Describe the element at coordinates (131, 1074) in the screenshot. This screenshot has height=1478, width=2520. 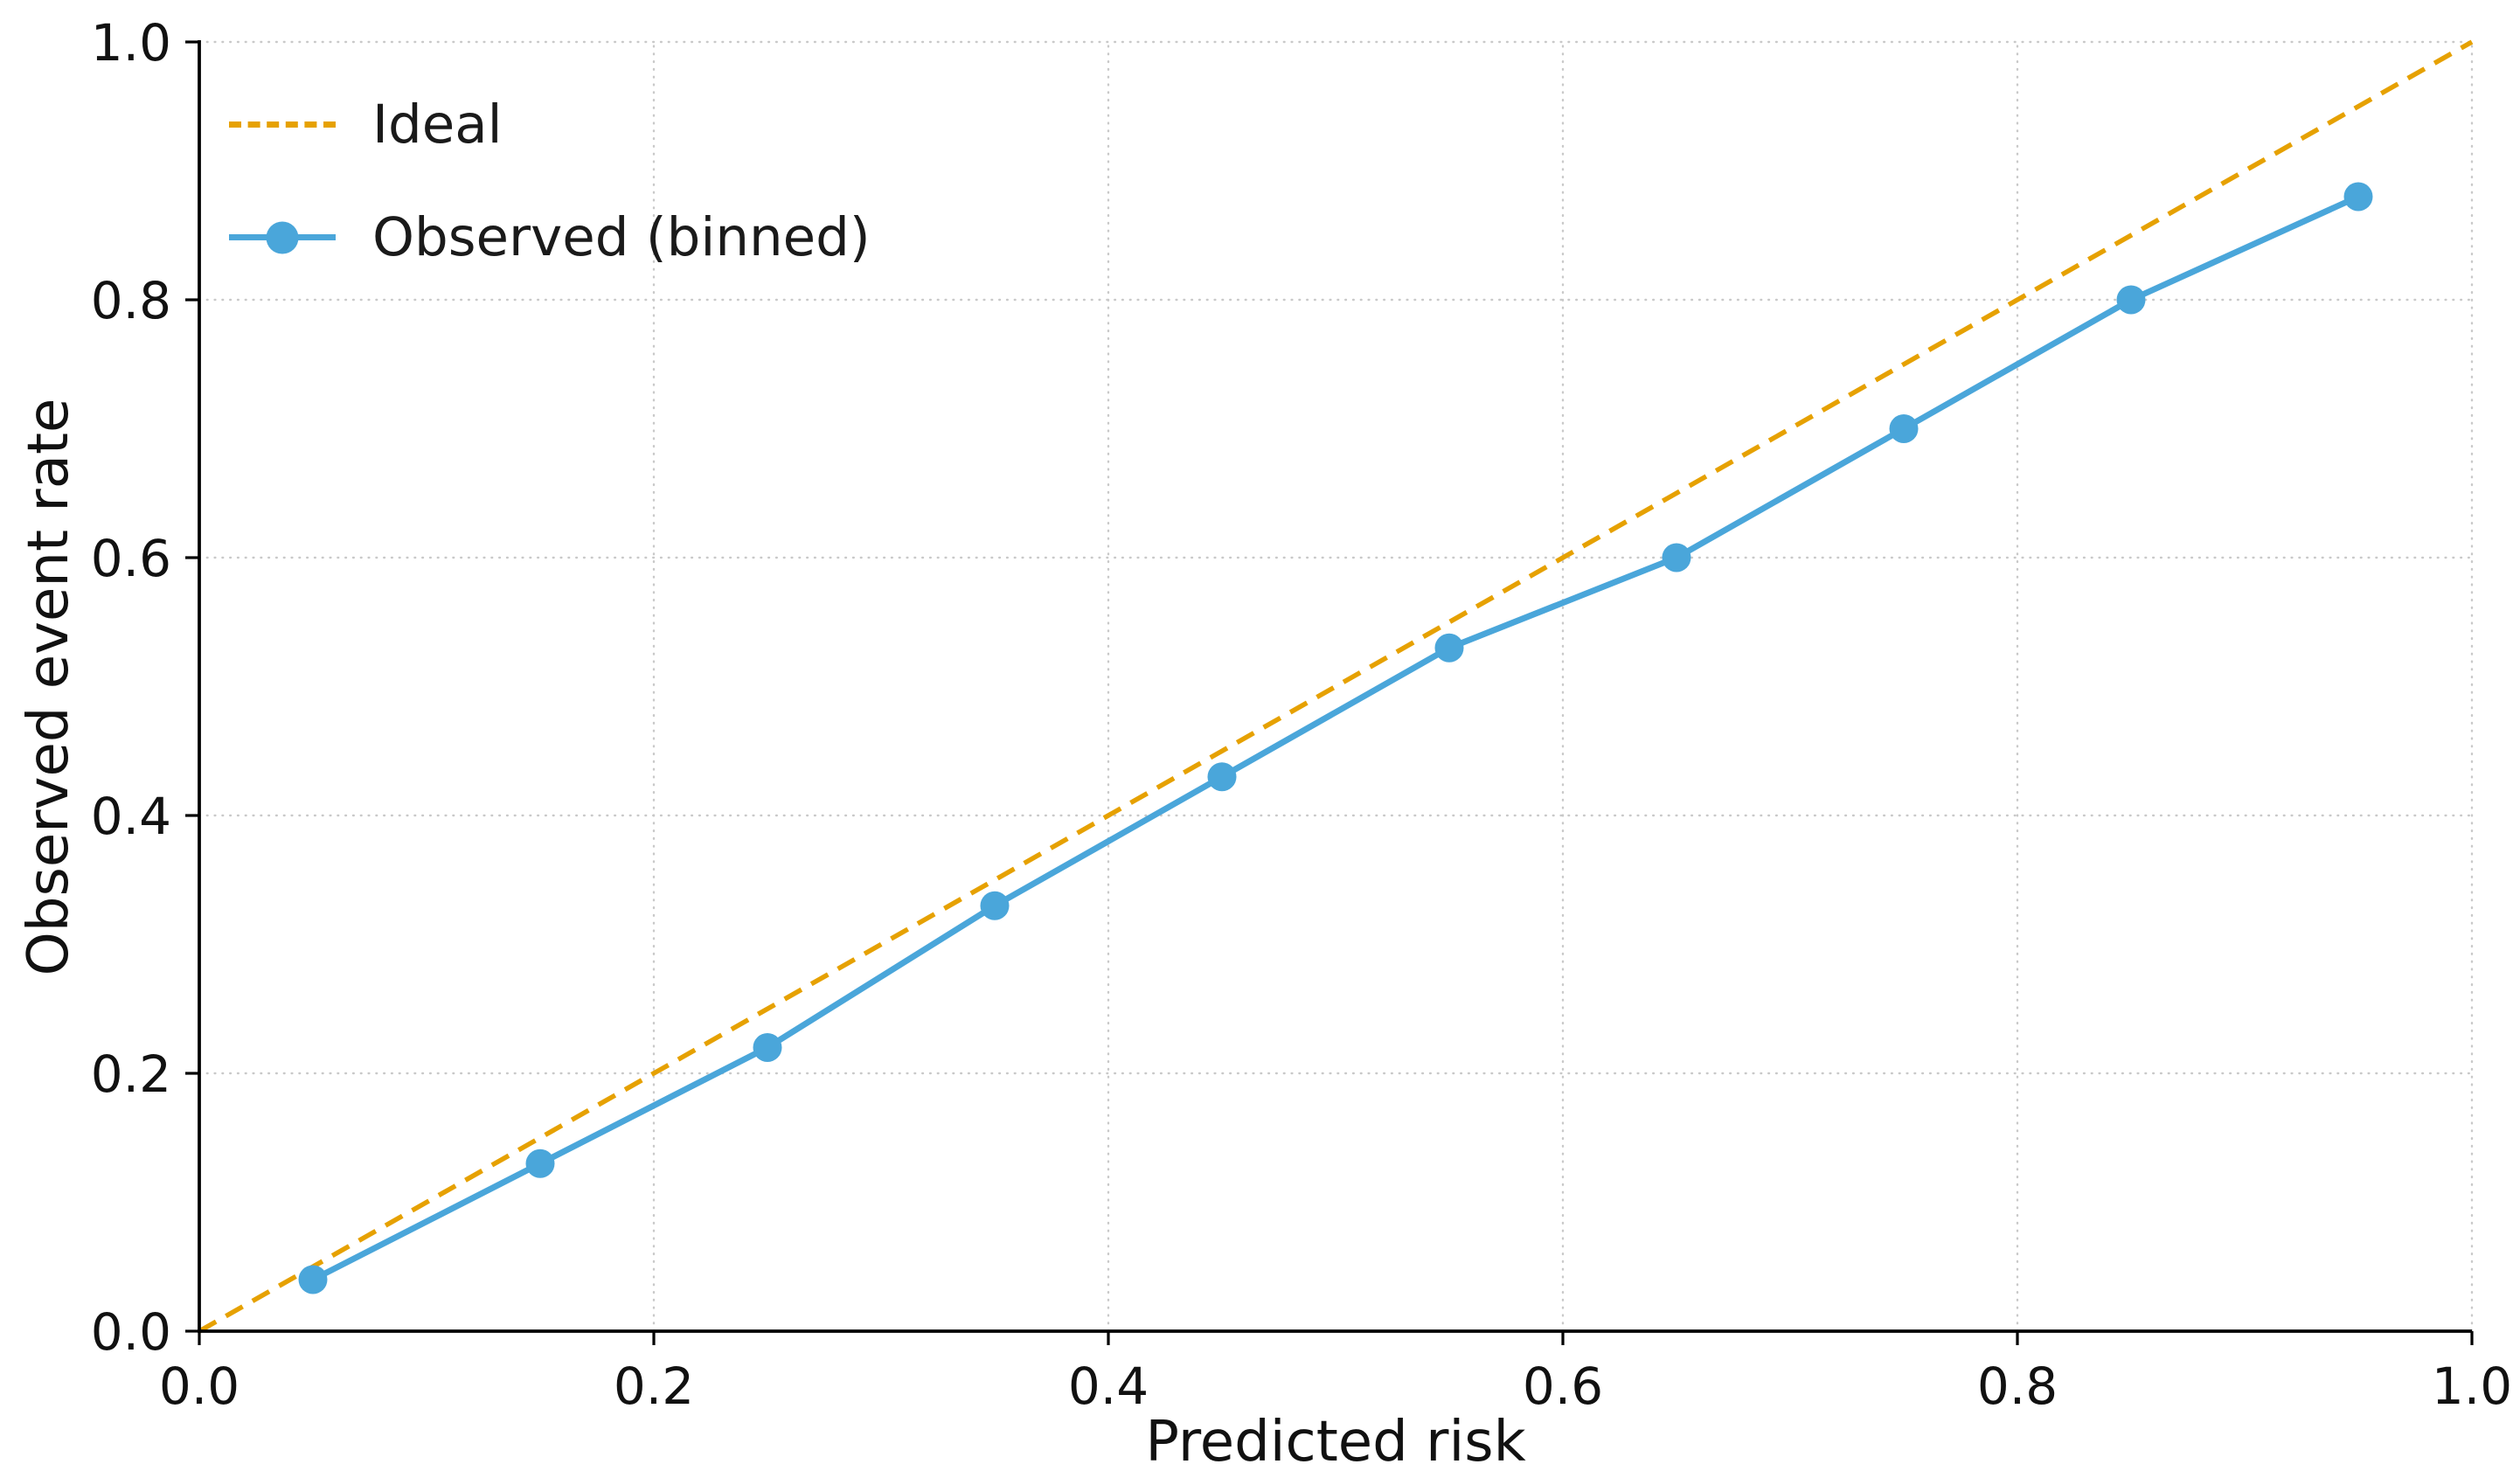
I see `y-tick-label: 0.2` at that location.